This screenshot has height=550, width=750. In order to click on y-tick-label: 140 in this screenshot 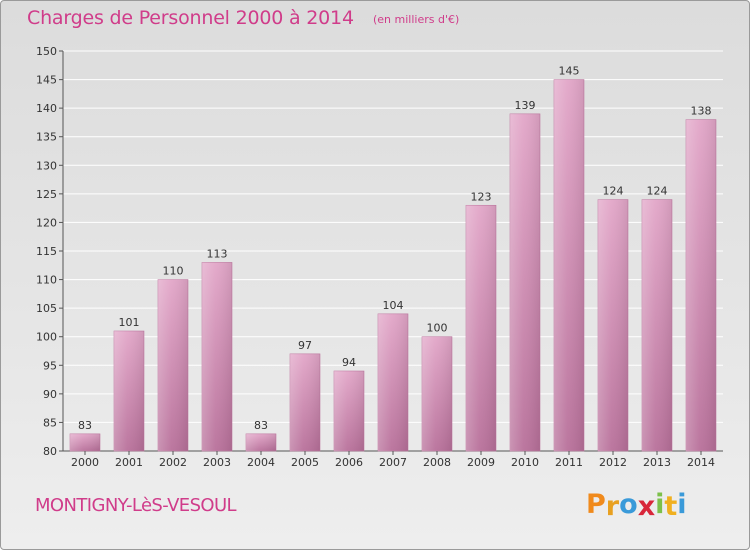, I will do `click(46, 108)`.